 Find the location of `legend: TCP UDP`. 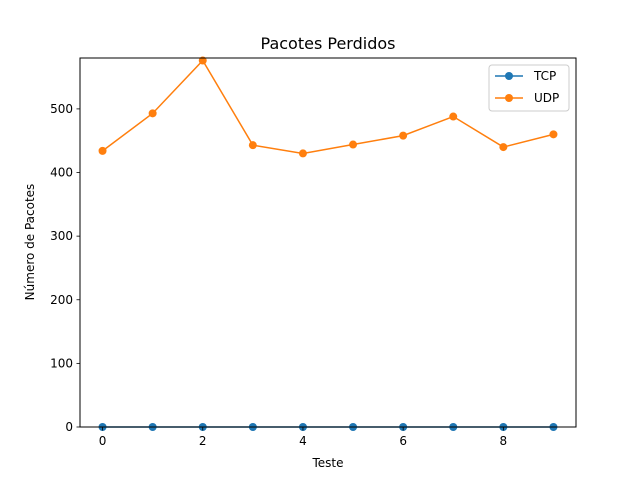

legend: TCP UDP is located at coordinates (529, 88).